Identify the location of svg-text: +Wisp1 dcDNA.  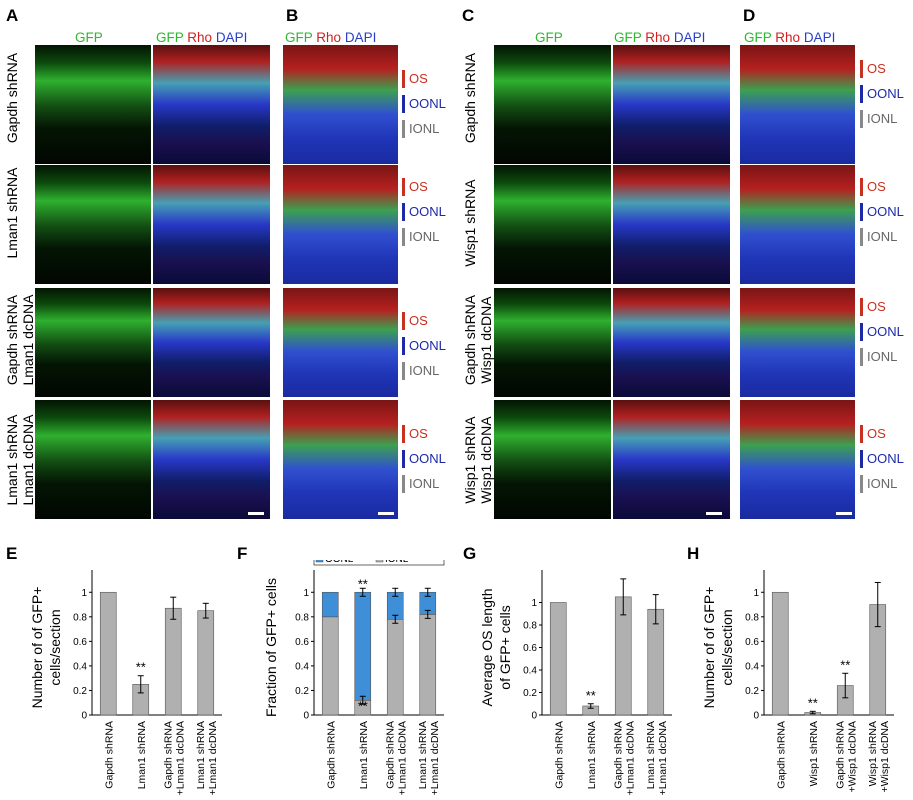
(885, 756).